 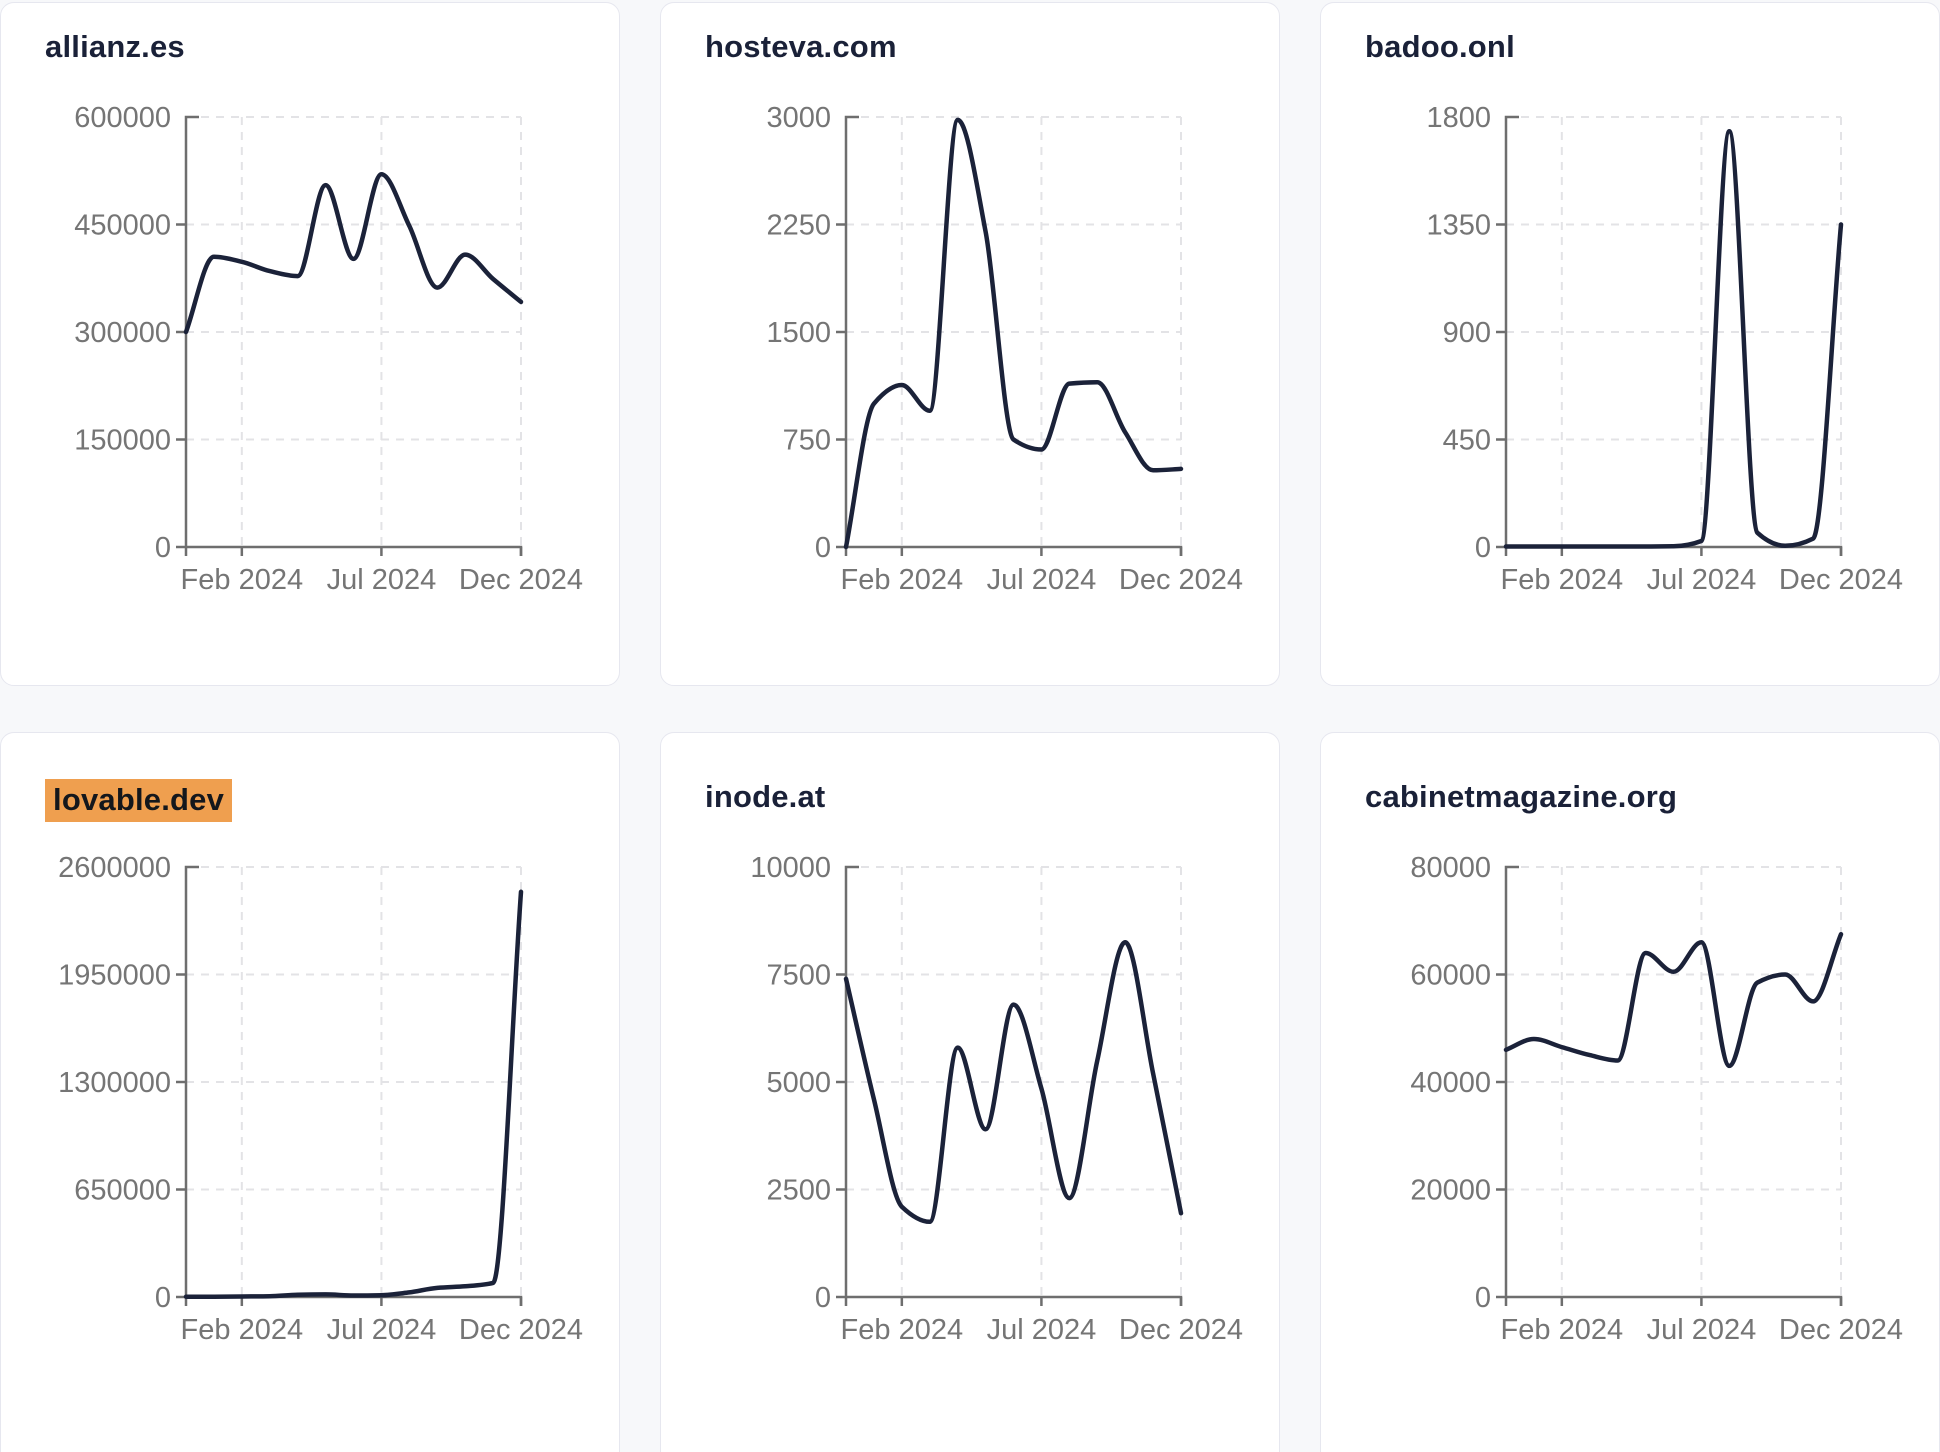 What do you see at coordinates (114, 976) in the screenshot?
I see `y-tick-label: 1950000` at bounding box center [114, 976].